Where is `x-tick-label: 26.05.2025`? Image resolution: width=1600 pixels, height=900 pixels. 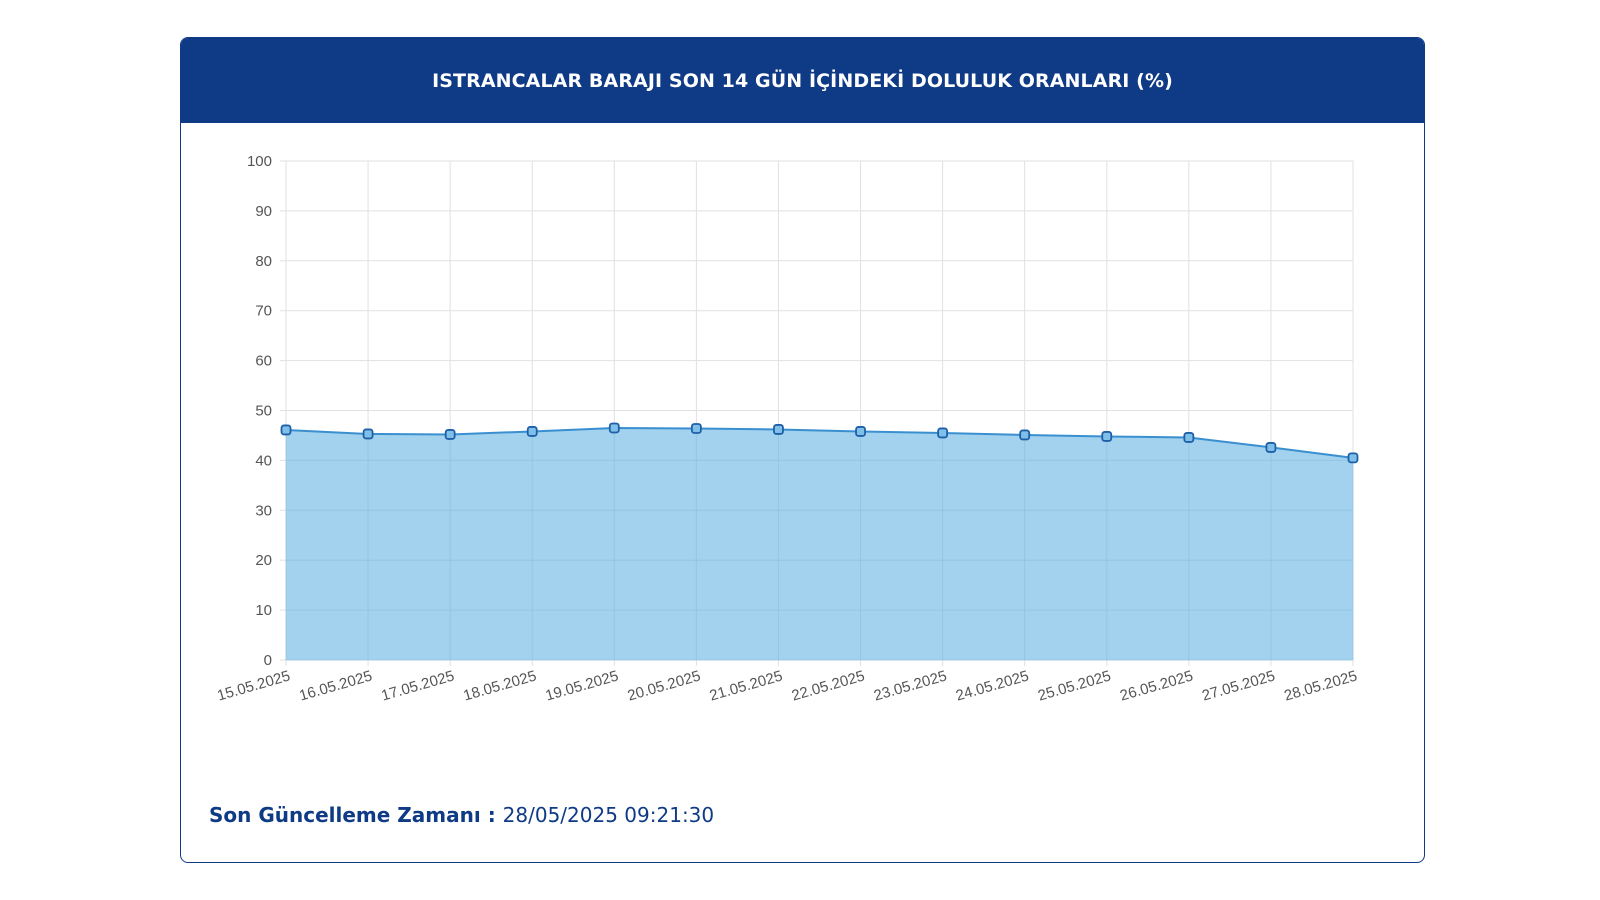
x-tick-label: 26.05.2025 is located at coordinates (1156, 686).